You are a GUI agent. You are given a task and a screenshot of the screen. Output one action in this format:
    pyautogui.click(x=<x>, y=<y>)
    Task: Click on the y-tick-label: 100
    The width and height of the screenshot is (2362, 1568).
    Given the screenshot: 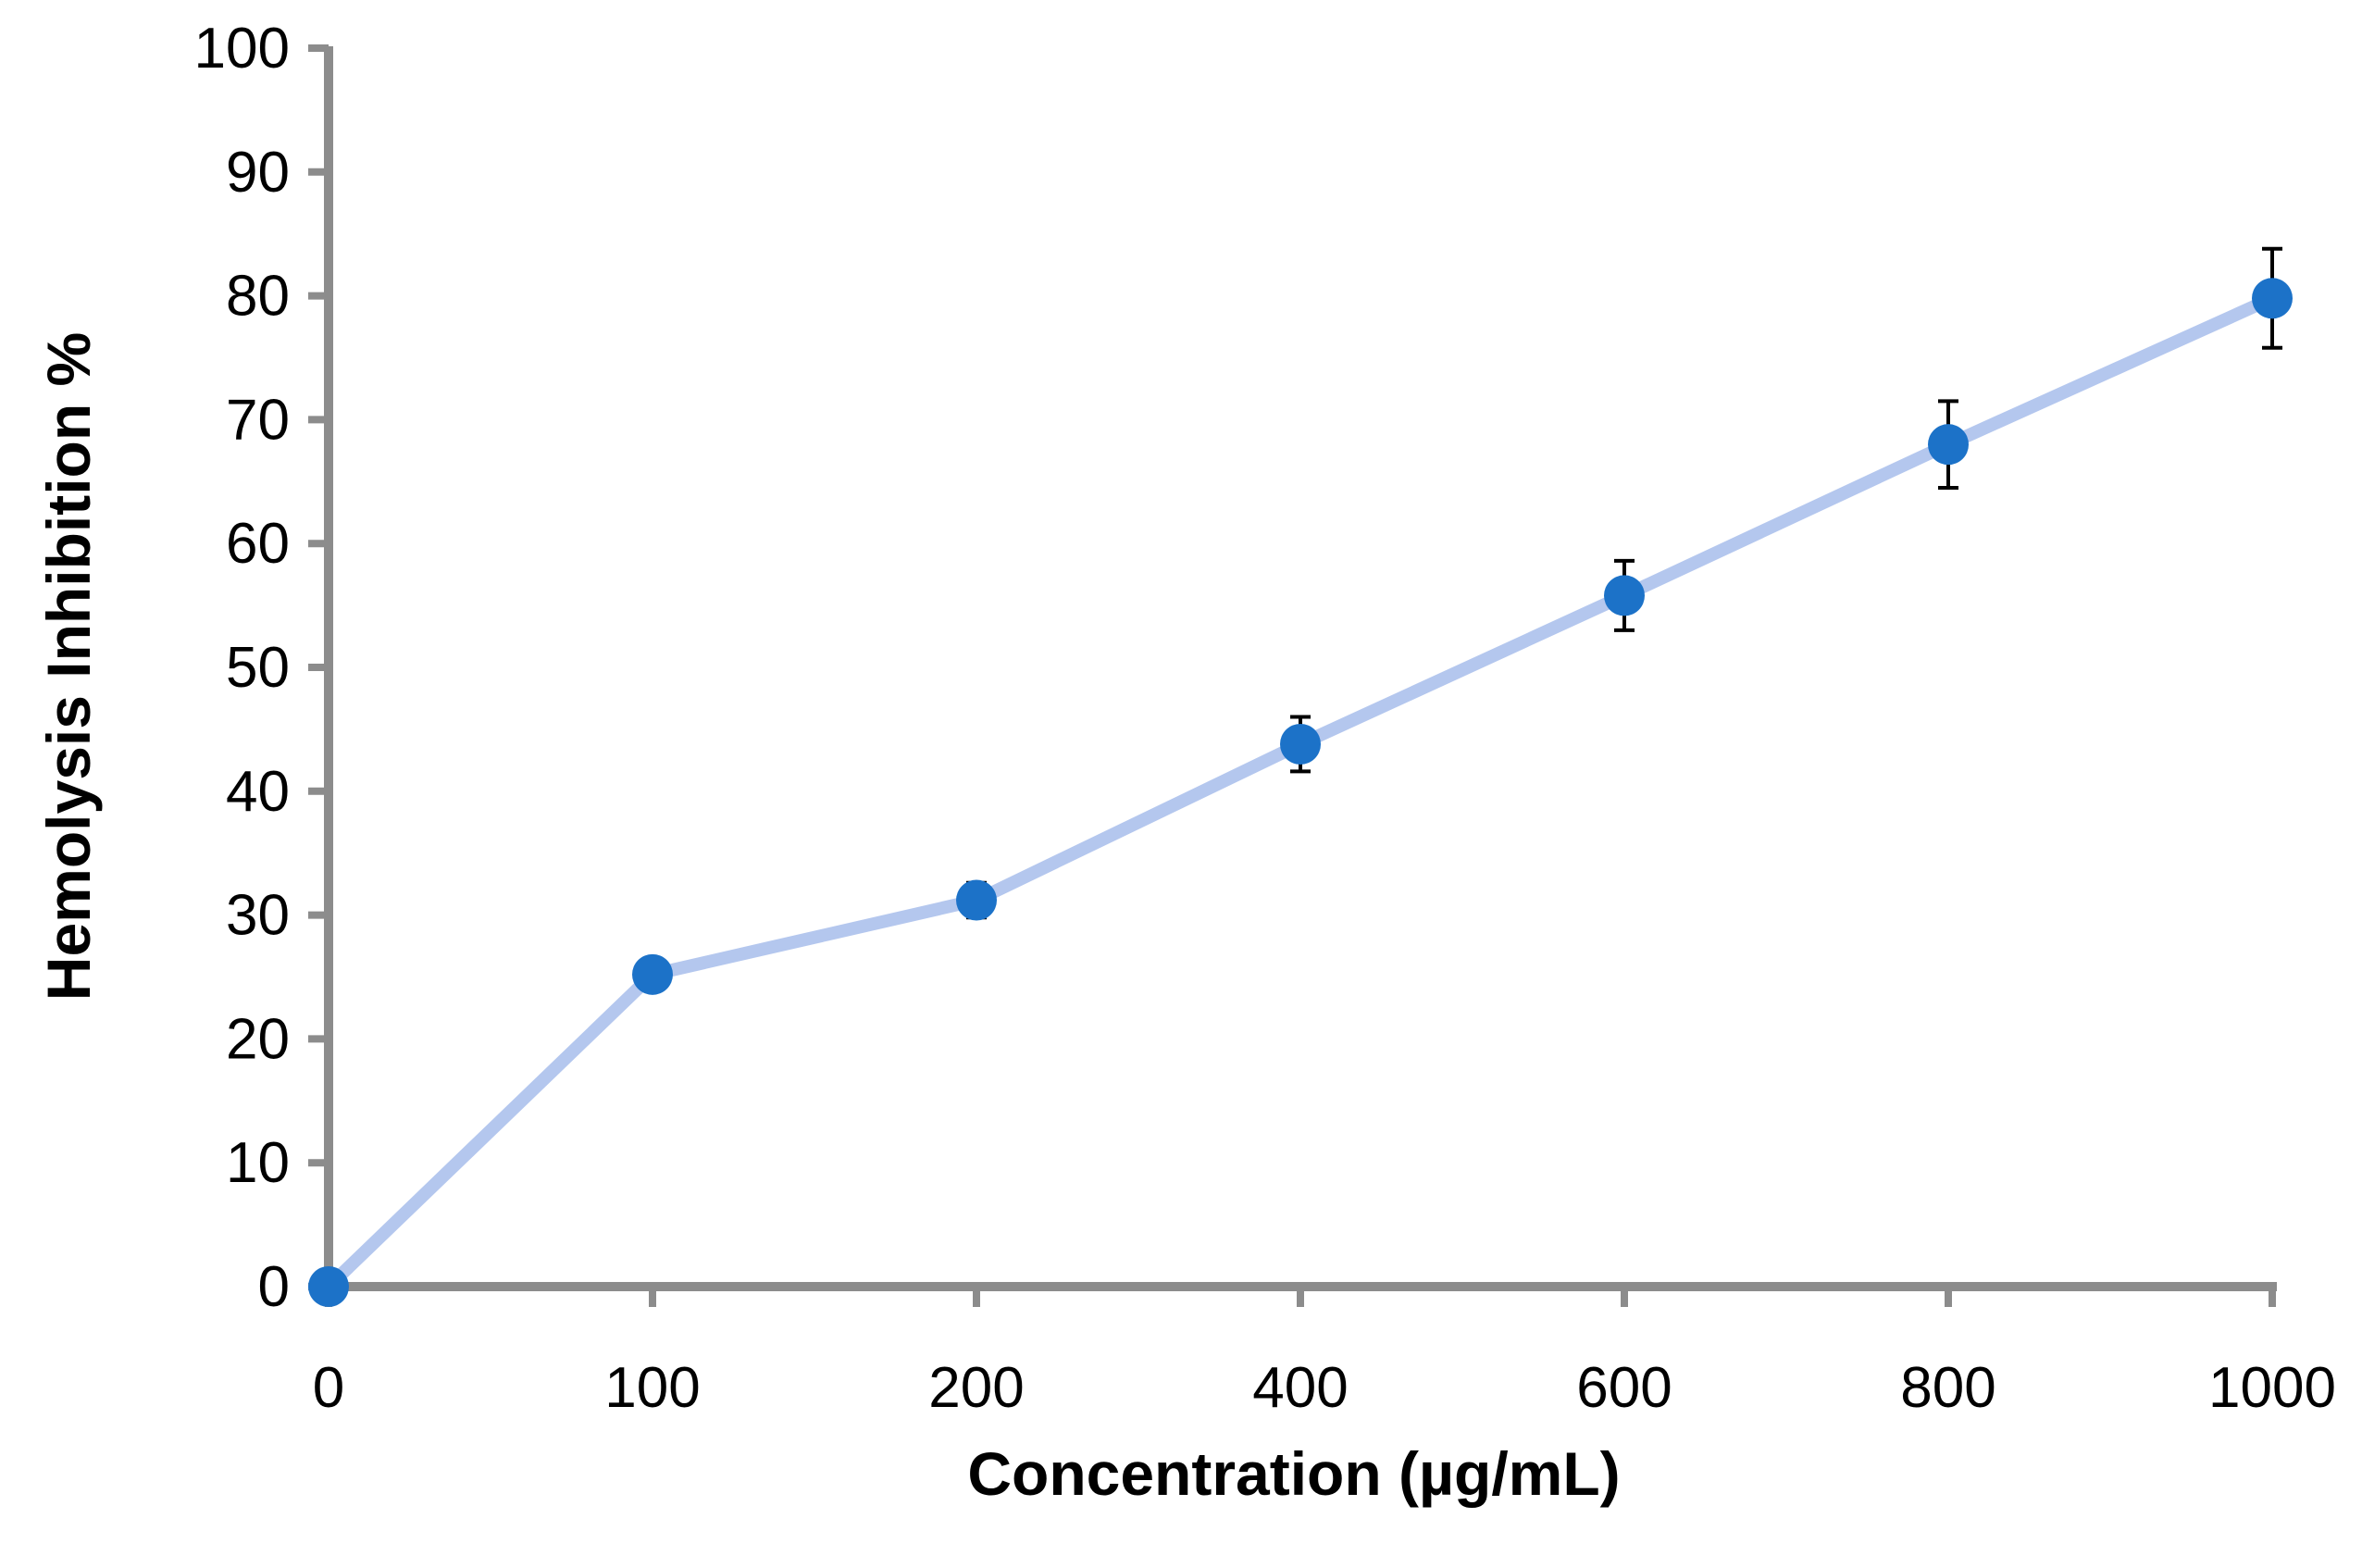 What is the action you would take?
    pyautogui.click(x=242, y=49)
    